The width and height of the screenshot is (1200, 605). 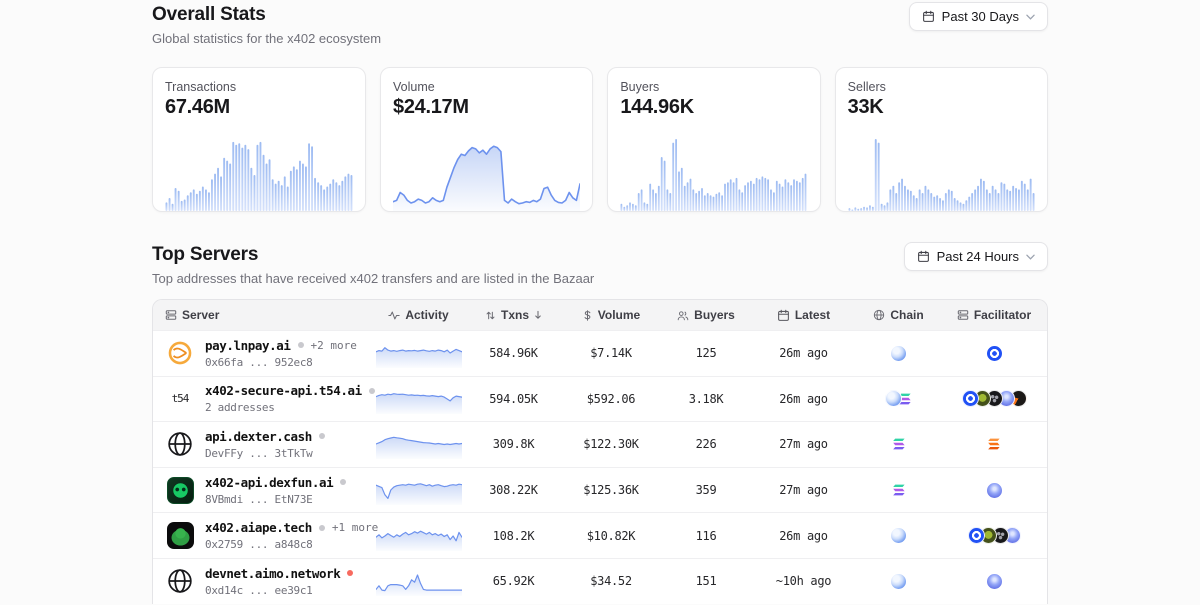 What do you see at coordinates (611, 353) in the screenshot?
I see `volume-value: $7.14K` at bounding box center [611, 353].